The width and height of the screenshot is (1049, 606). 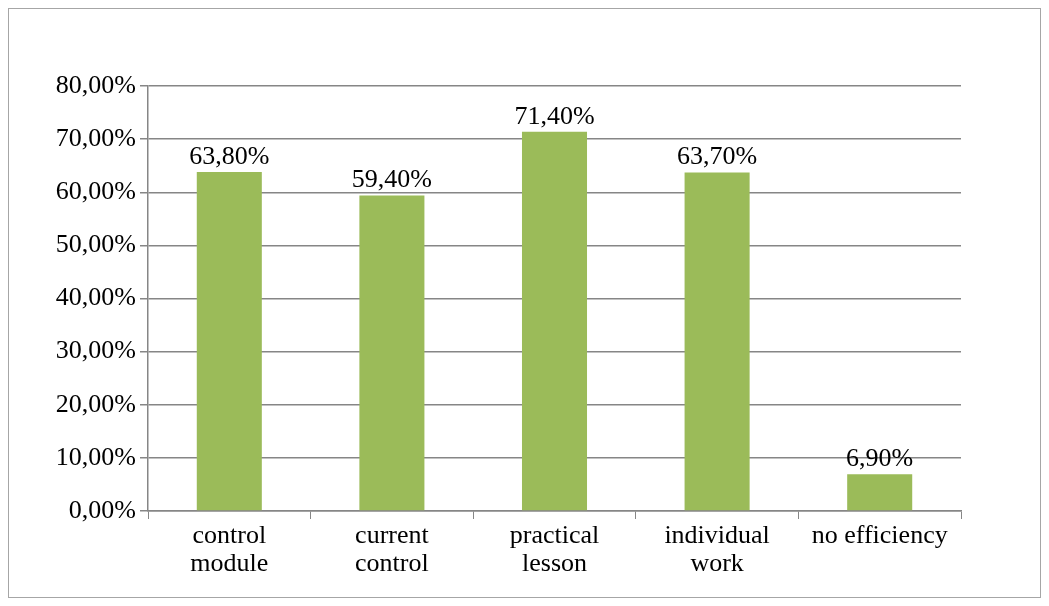 I want to click on x-tick-label: control module, so click(x=229, y=548).